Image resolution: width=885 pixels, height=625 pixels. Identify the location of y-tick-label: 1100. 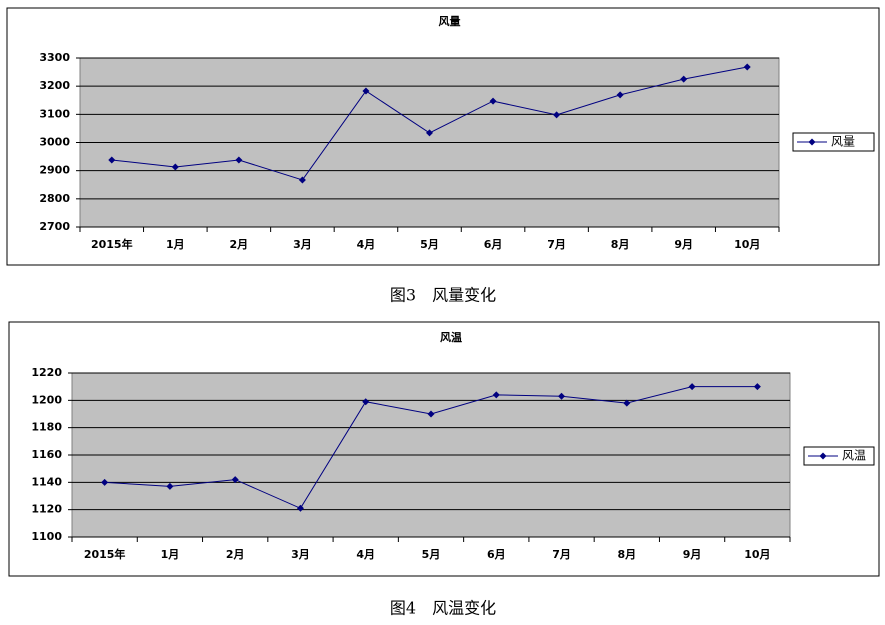
(46, 536).